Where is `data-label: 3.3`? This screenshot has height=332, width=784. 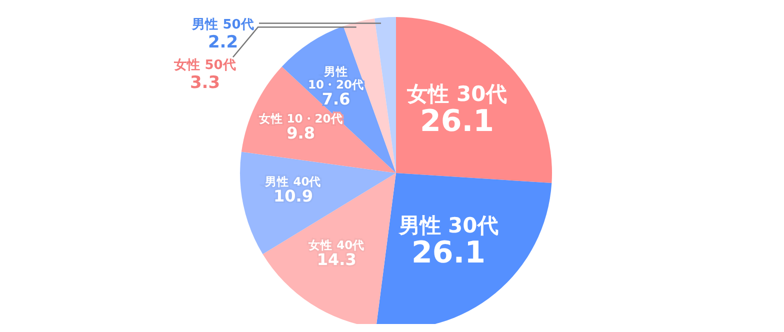 data-label: 3.3 is located at coordinates (205, 83).